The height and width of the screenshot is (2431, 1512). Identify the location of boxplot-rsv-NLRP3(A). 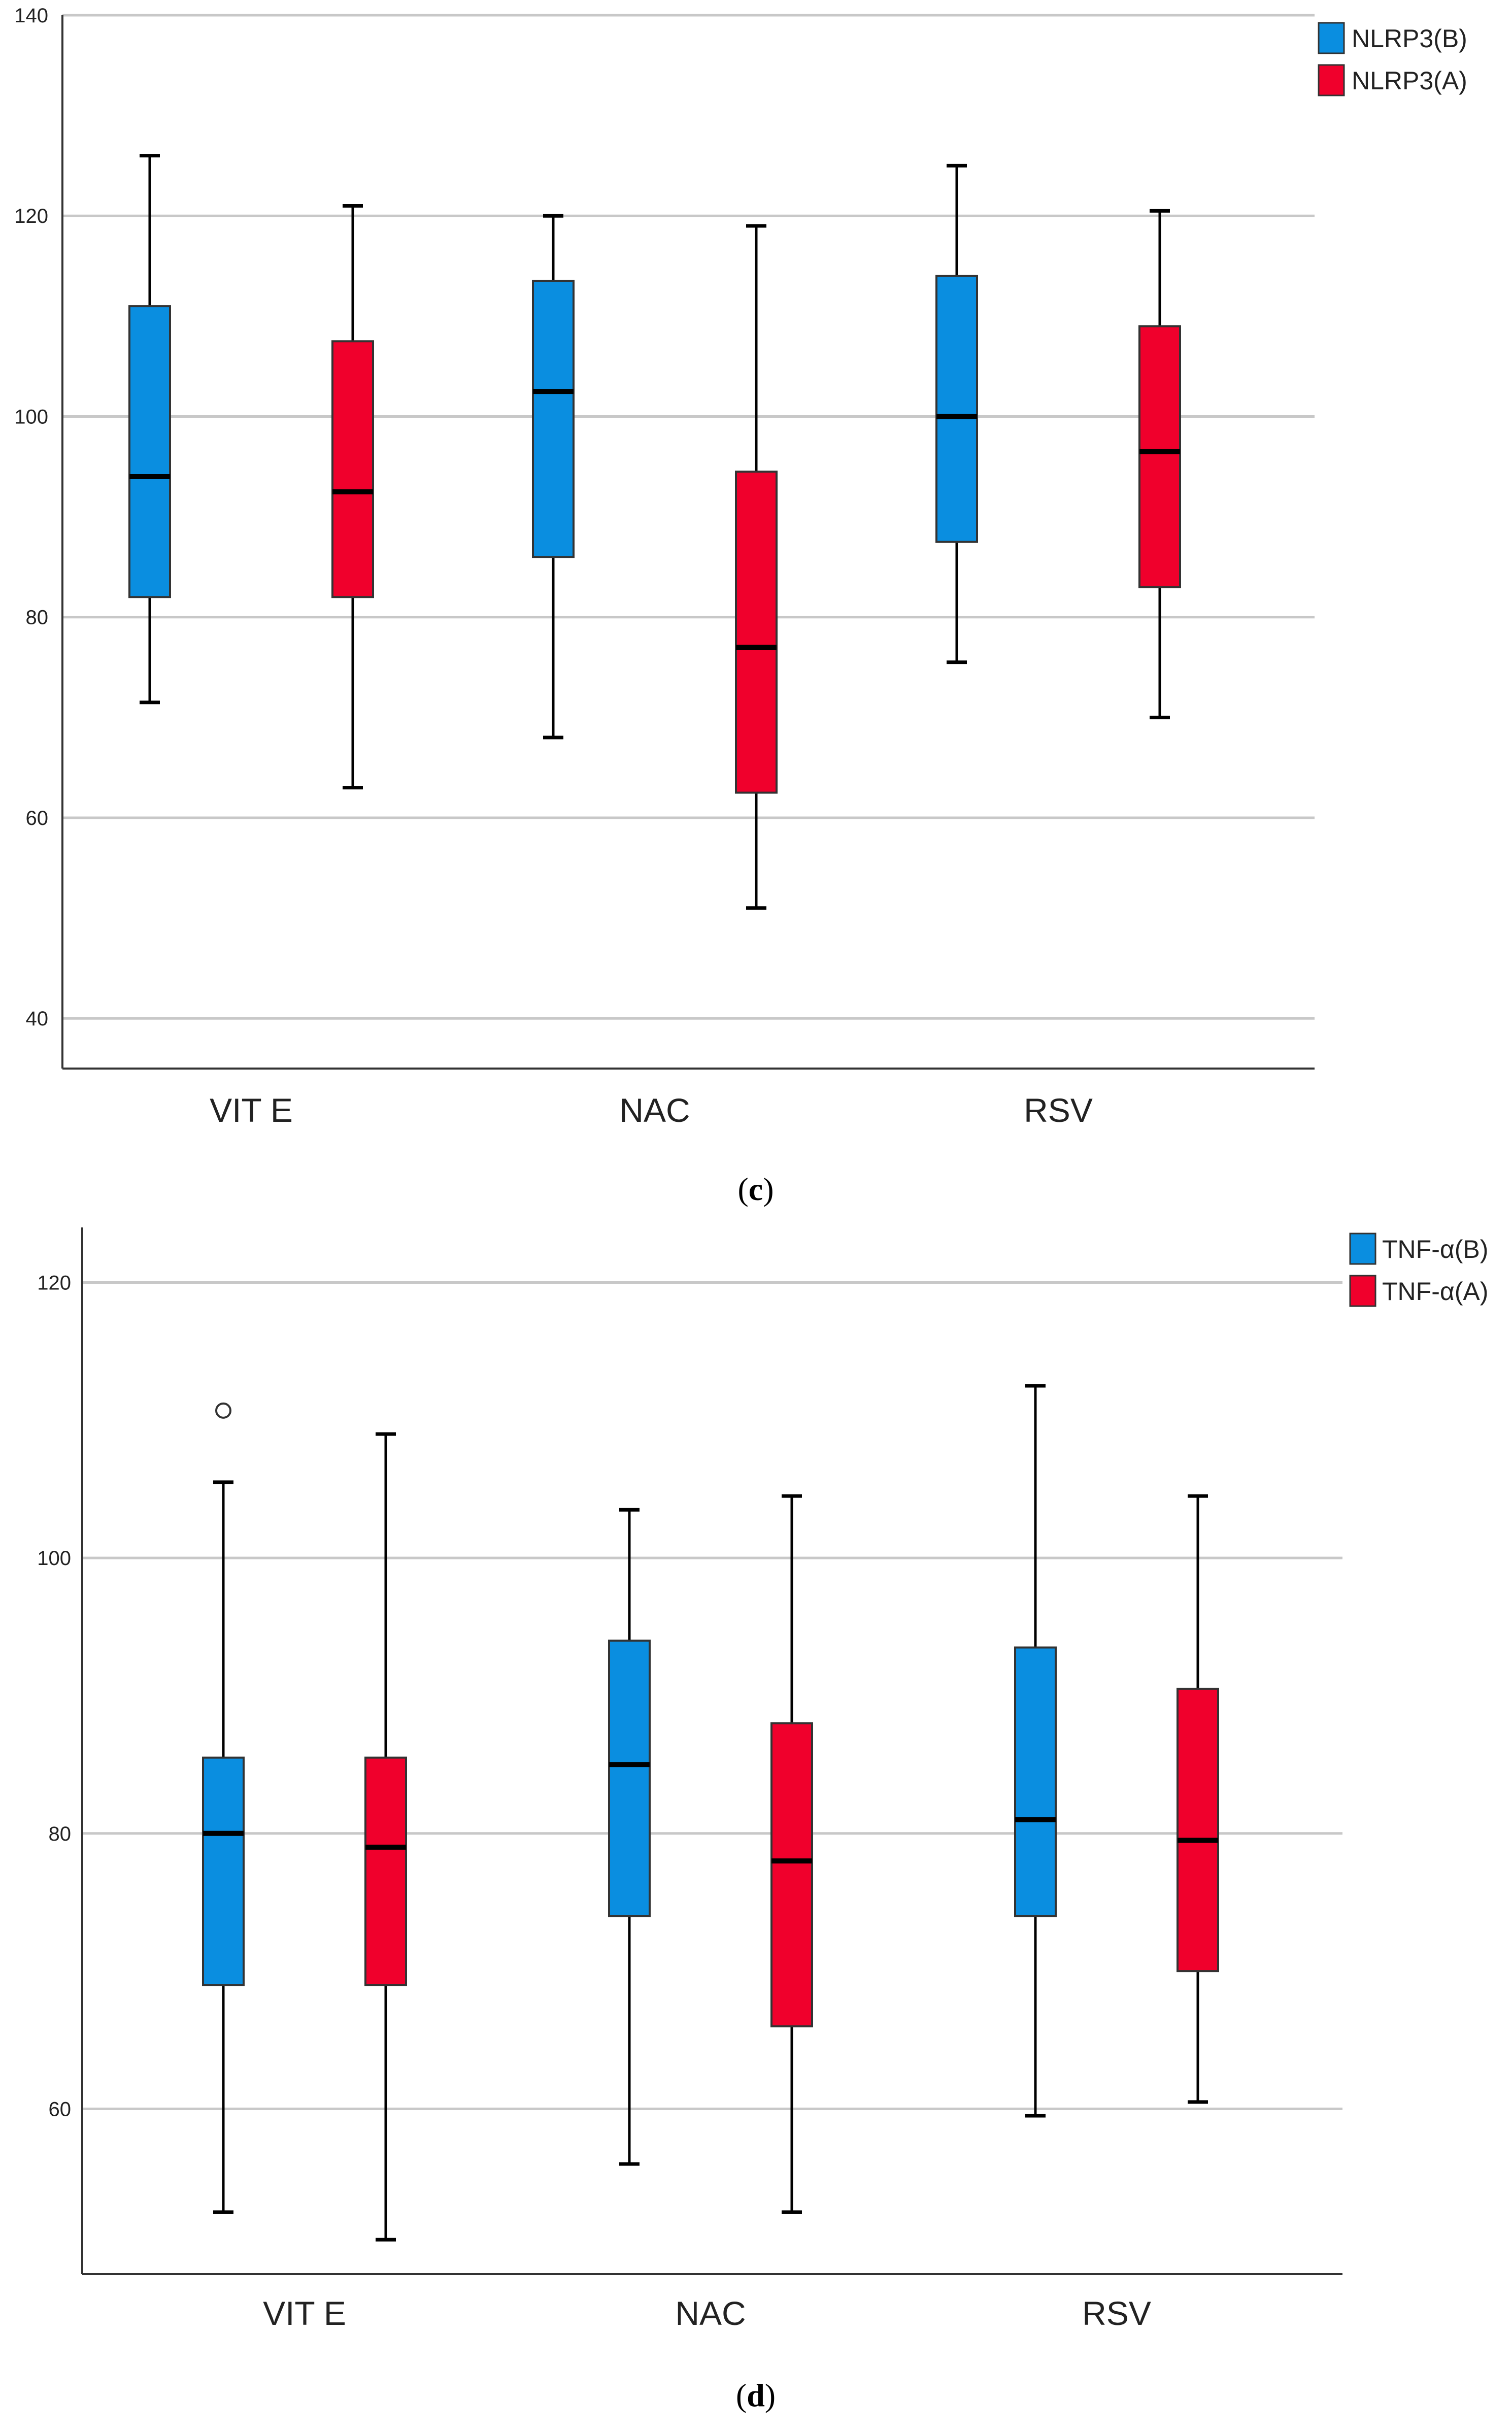
(1159, 464).